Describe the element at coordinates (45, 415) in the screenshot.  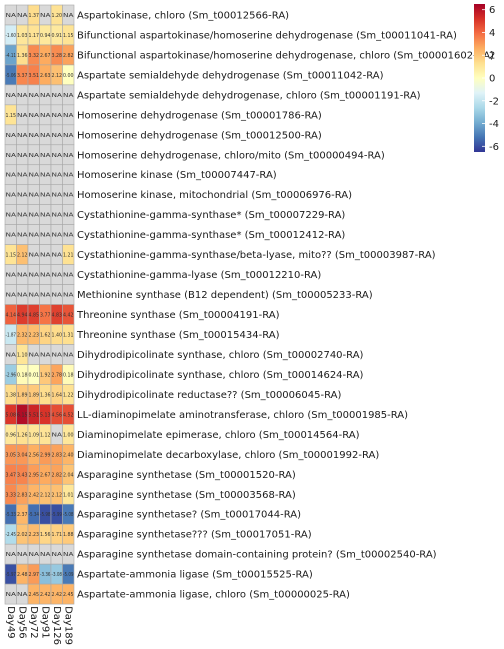
I see `cell-value-label: 5.13` at that location.